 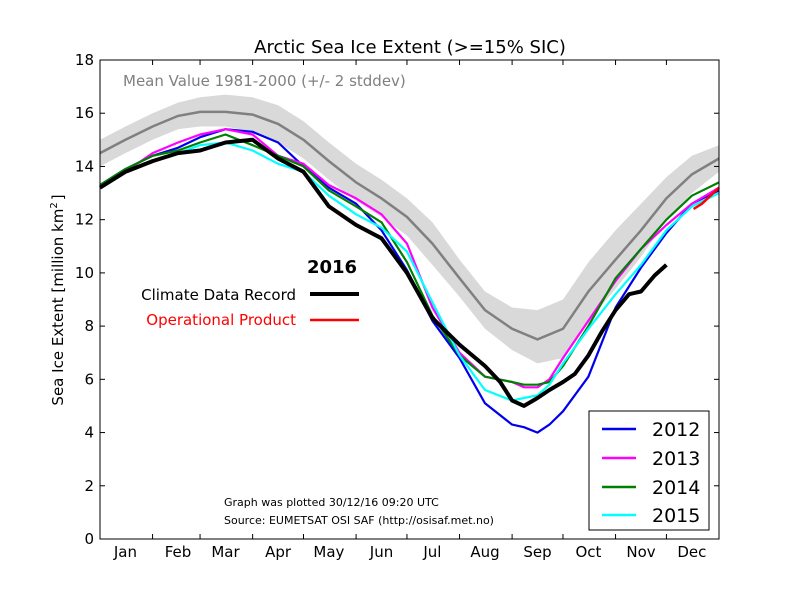 I want to click on x-tick-label-dec: Dec, so click(x=691, y=552).